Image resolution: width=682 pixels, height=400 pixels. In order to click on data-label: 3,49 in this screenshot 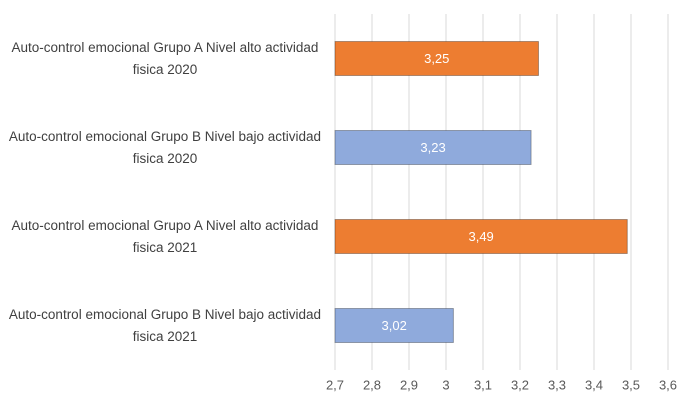, I will do `click(480, 236)`.